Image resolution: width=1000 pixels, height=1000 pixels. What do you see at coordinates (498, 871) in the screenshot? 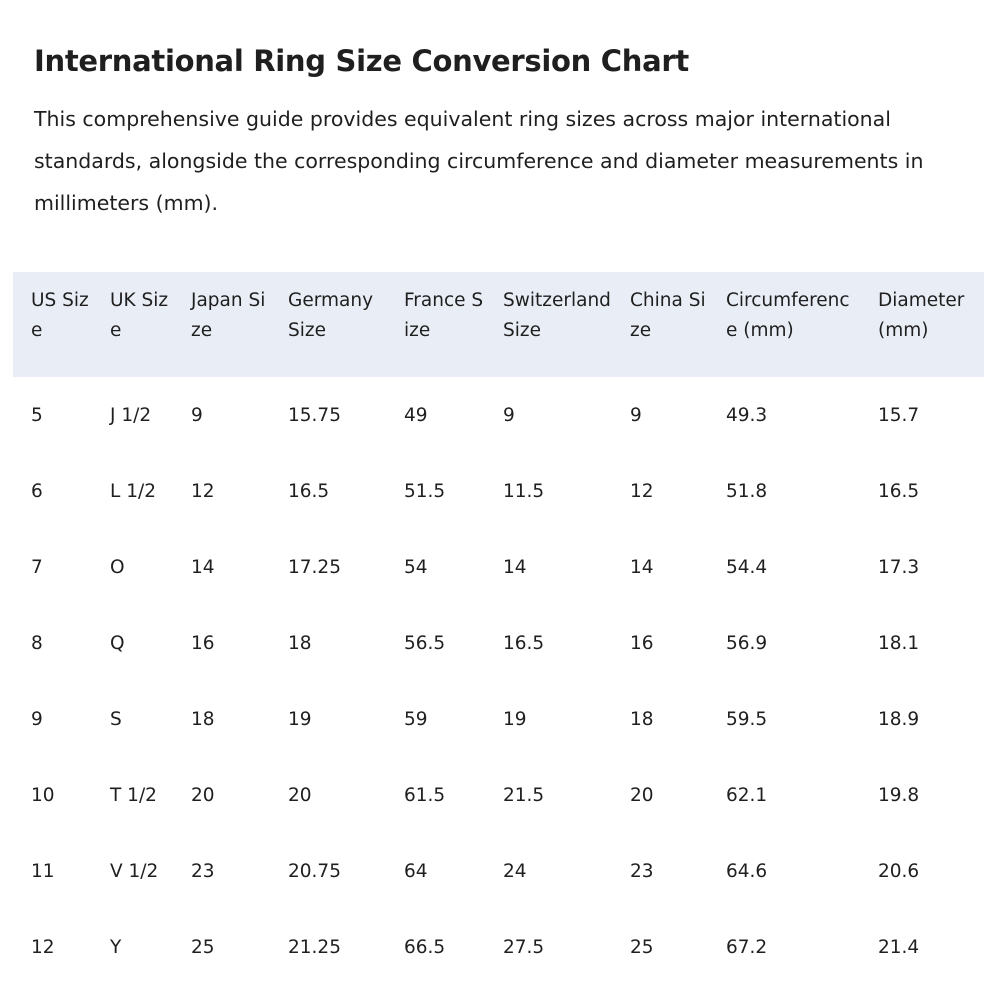
I see `table-row: 11 V 1/2 23 20.75 64 24 23 64.6 20.6` at bounding box center [498, 871].